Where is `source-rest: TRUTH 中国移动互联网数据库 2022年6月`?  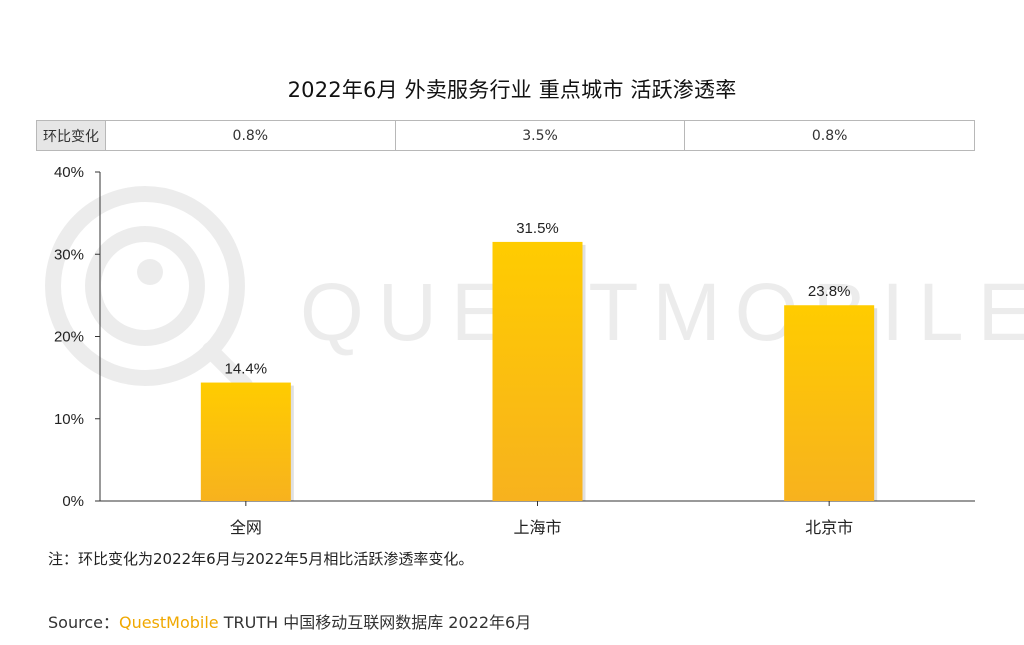 source-rest: TRUTH 中国移动互联网数据库 2022年6月 is located at coordinates (375, 622).